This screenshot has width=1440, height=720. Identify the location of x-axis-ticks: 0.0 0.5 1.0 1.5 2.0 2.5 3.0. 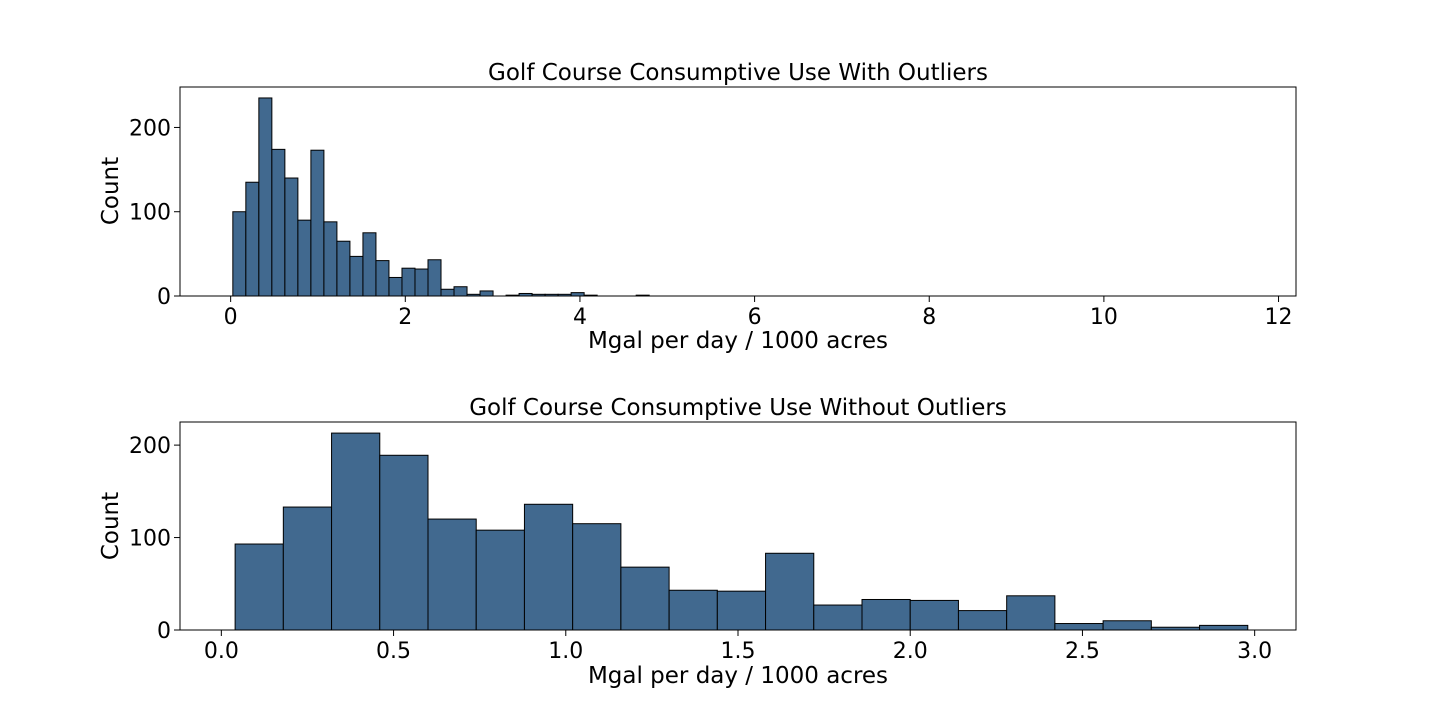
(738, 647).